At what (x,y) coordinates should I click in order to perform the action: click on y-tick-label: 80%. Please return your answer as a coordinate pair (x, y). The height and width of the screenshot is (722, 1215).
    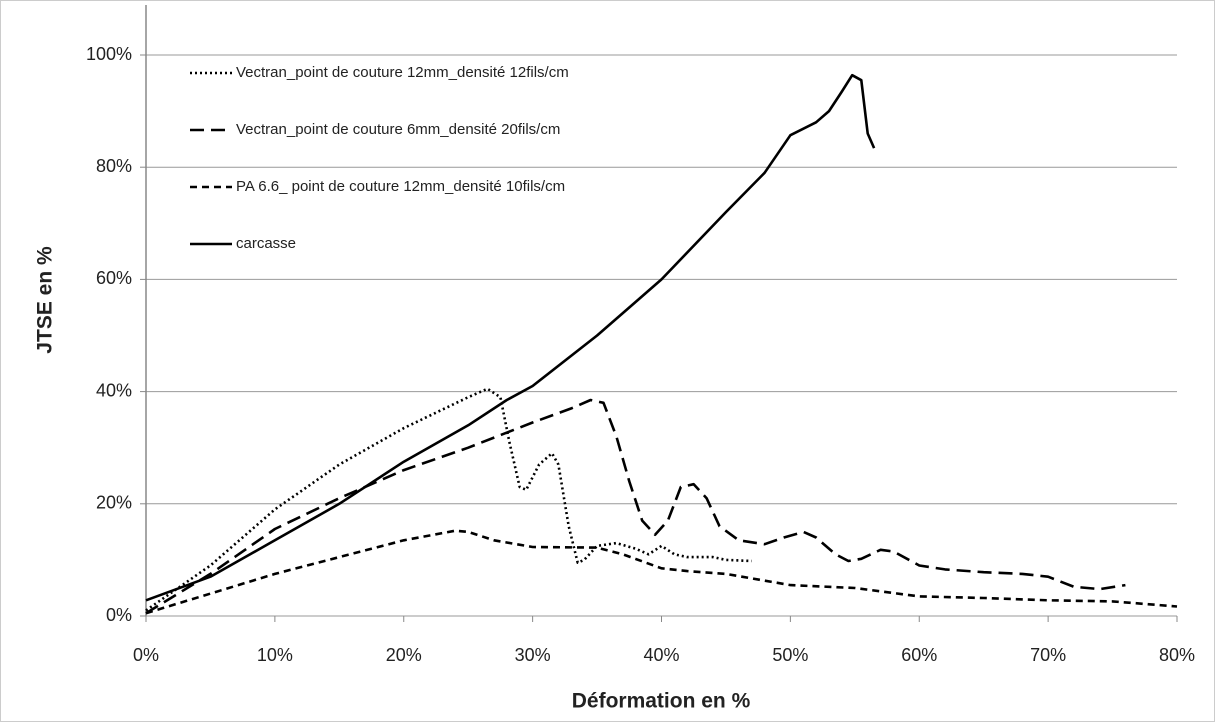
    Looking at the image, I should click on (114, 166).